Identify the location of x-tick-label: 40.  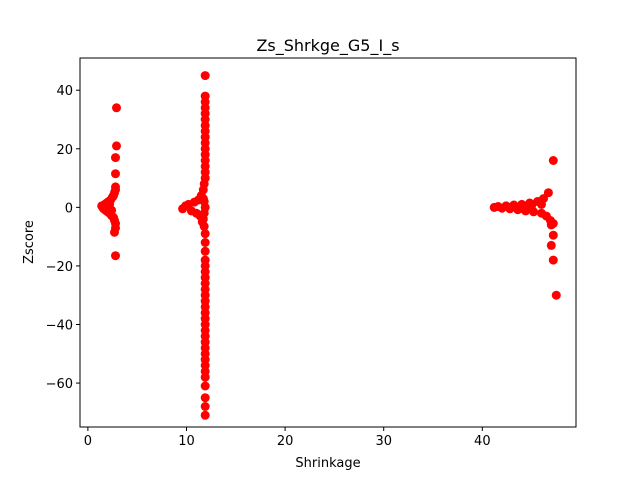
(482, 441).